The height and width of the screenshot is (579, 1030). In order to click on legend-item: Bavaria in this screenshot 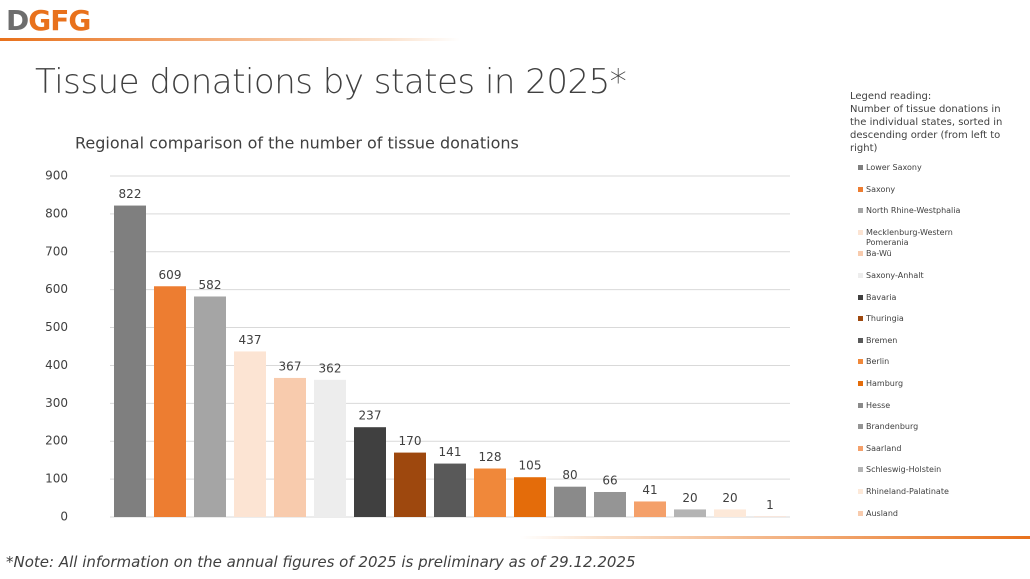, I will do `click(913, 298)`.